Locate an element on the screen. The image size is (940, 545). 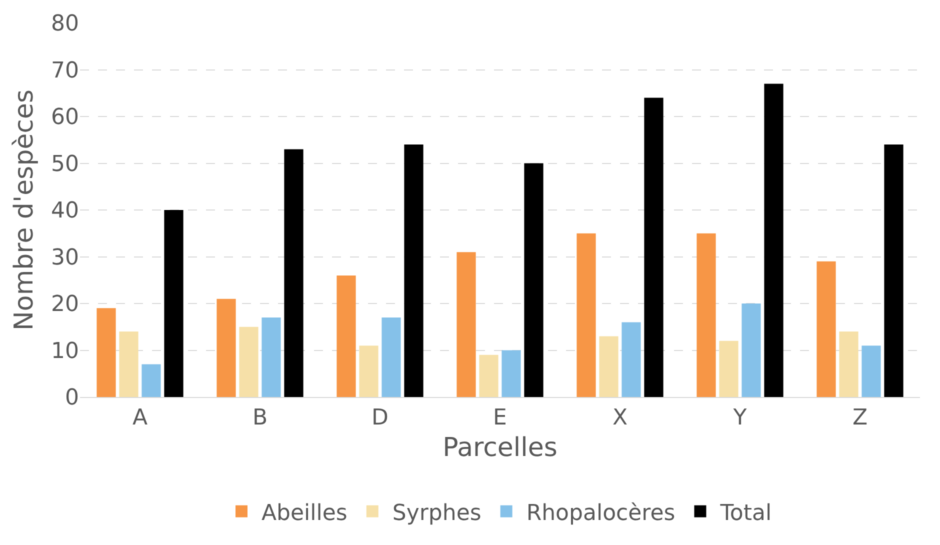
y-tick-label: 60 is located at coordinates (65, 117).